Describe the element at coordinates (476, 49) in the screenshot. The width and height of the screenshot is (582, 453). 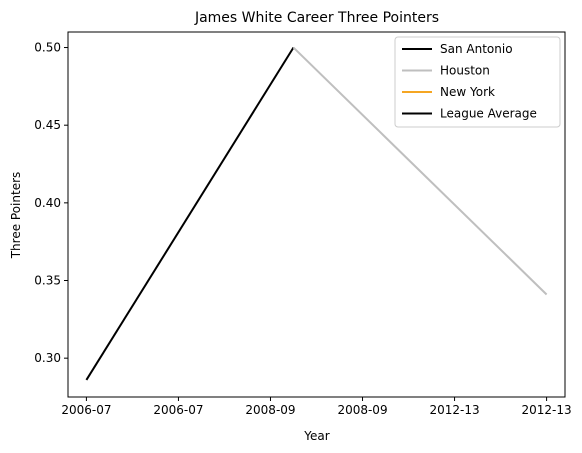
I see `legend-label: San Antonio` at that location.